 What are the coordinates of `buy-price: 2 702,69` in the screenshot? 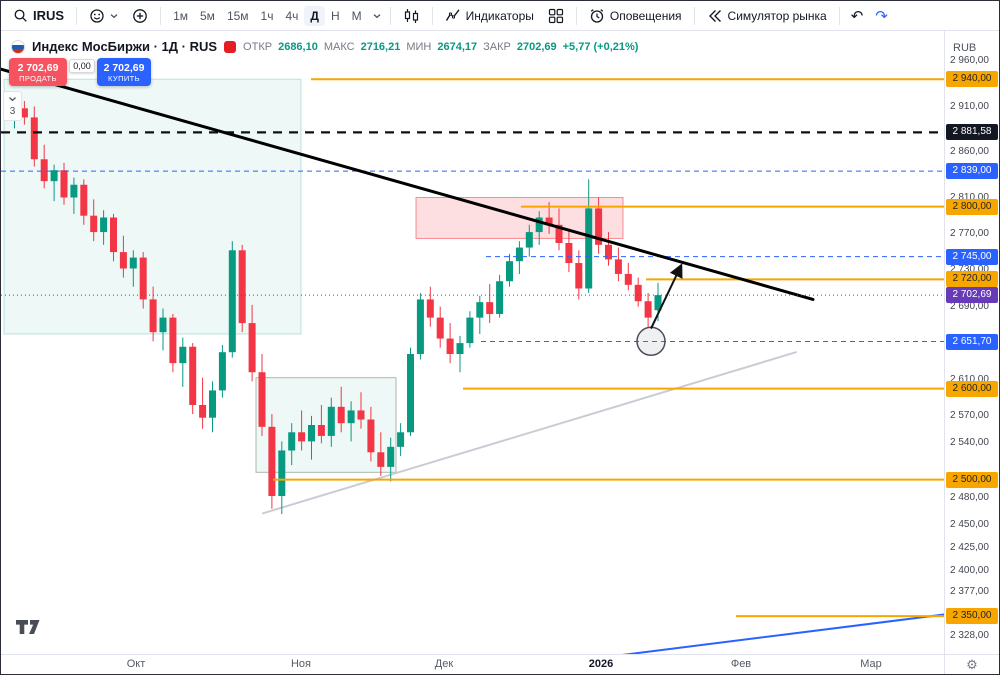 It's located at (124, 67).